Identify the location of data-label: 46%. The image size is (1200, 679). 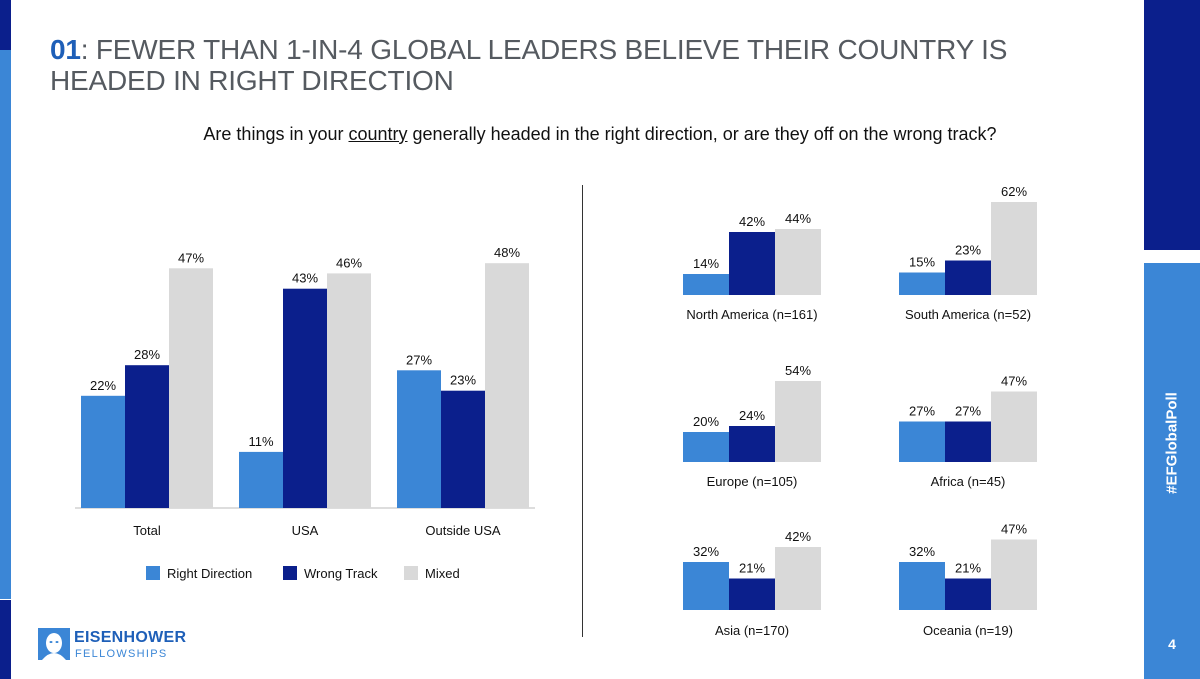
(349, 262).